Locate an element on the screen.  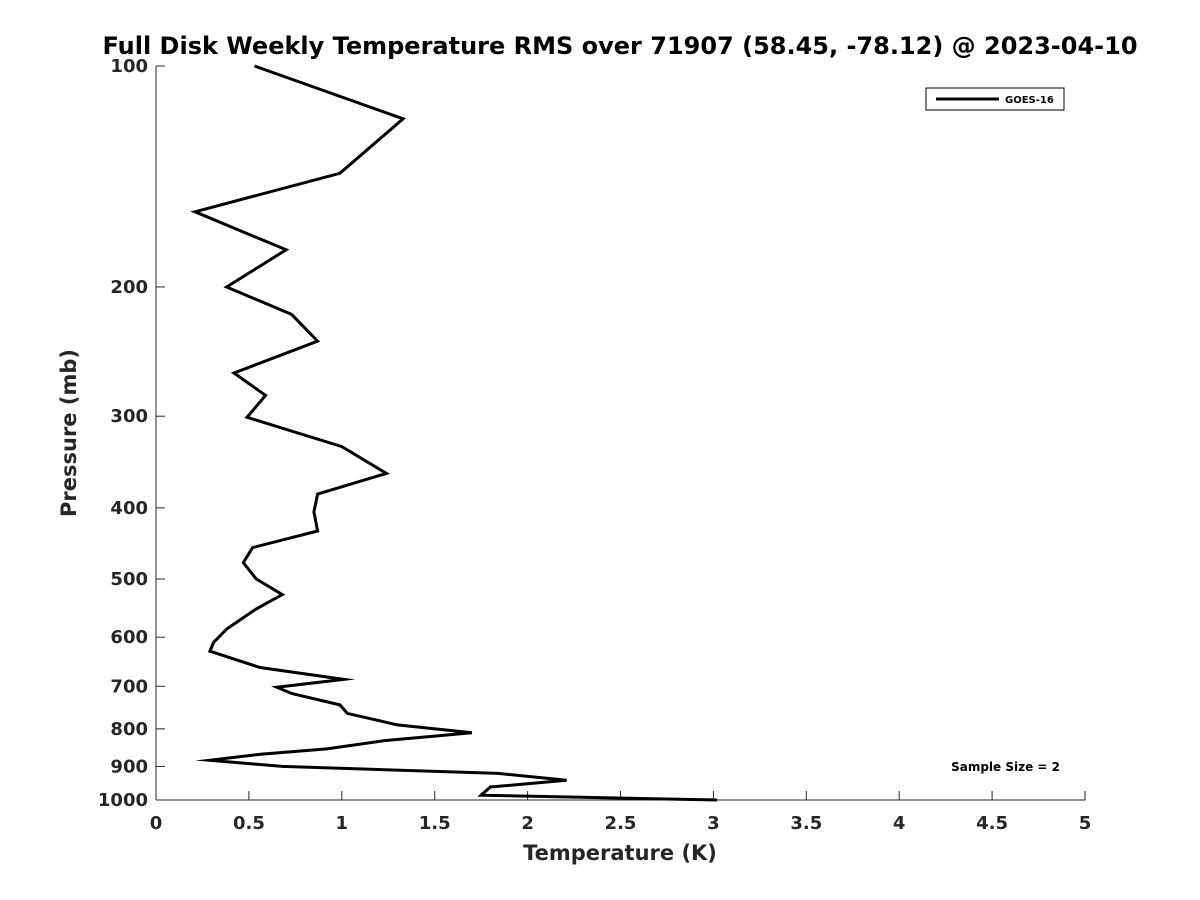
x-tick-label: 1.5 is located at coordinates (435, 823).